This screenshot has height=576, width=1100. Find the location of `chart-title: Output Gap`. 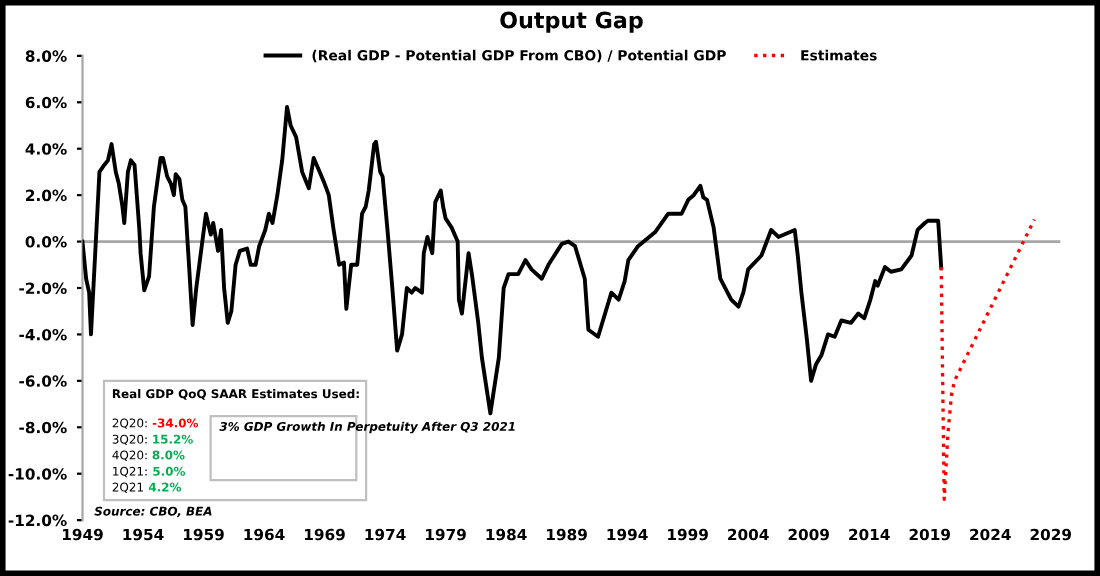

chart-title: Output Gap is located at coordinates (571, 22).